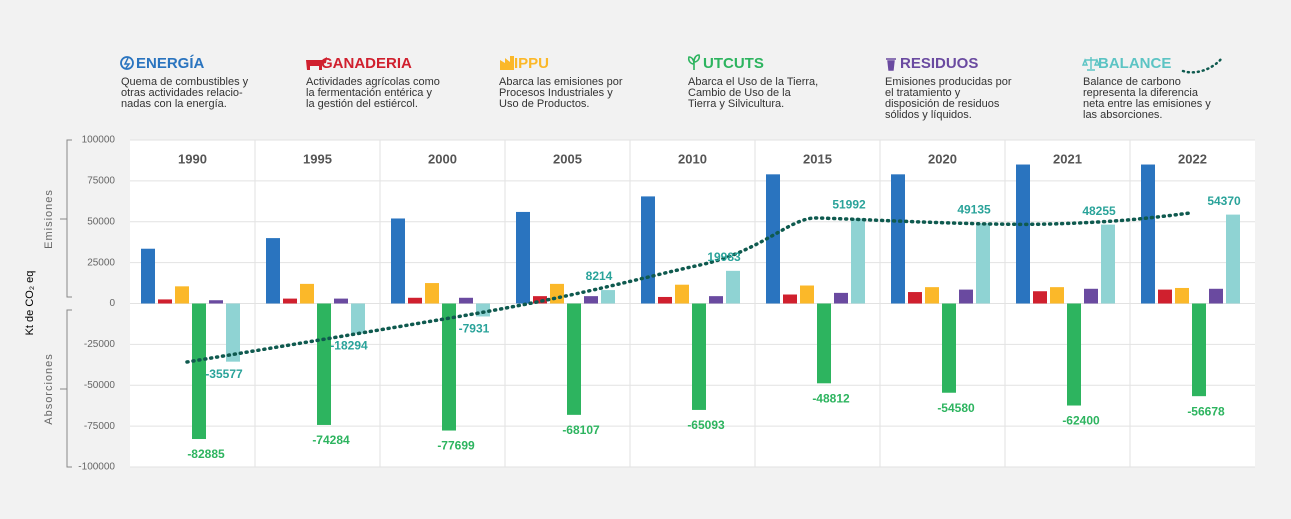 This screenshot has height=519, width=1291. Describe the element at coordinates (192, 158) in the screenshot. I see `x-tick-label: 1990` at that location.